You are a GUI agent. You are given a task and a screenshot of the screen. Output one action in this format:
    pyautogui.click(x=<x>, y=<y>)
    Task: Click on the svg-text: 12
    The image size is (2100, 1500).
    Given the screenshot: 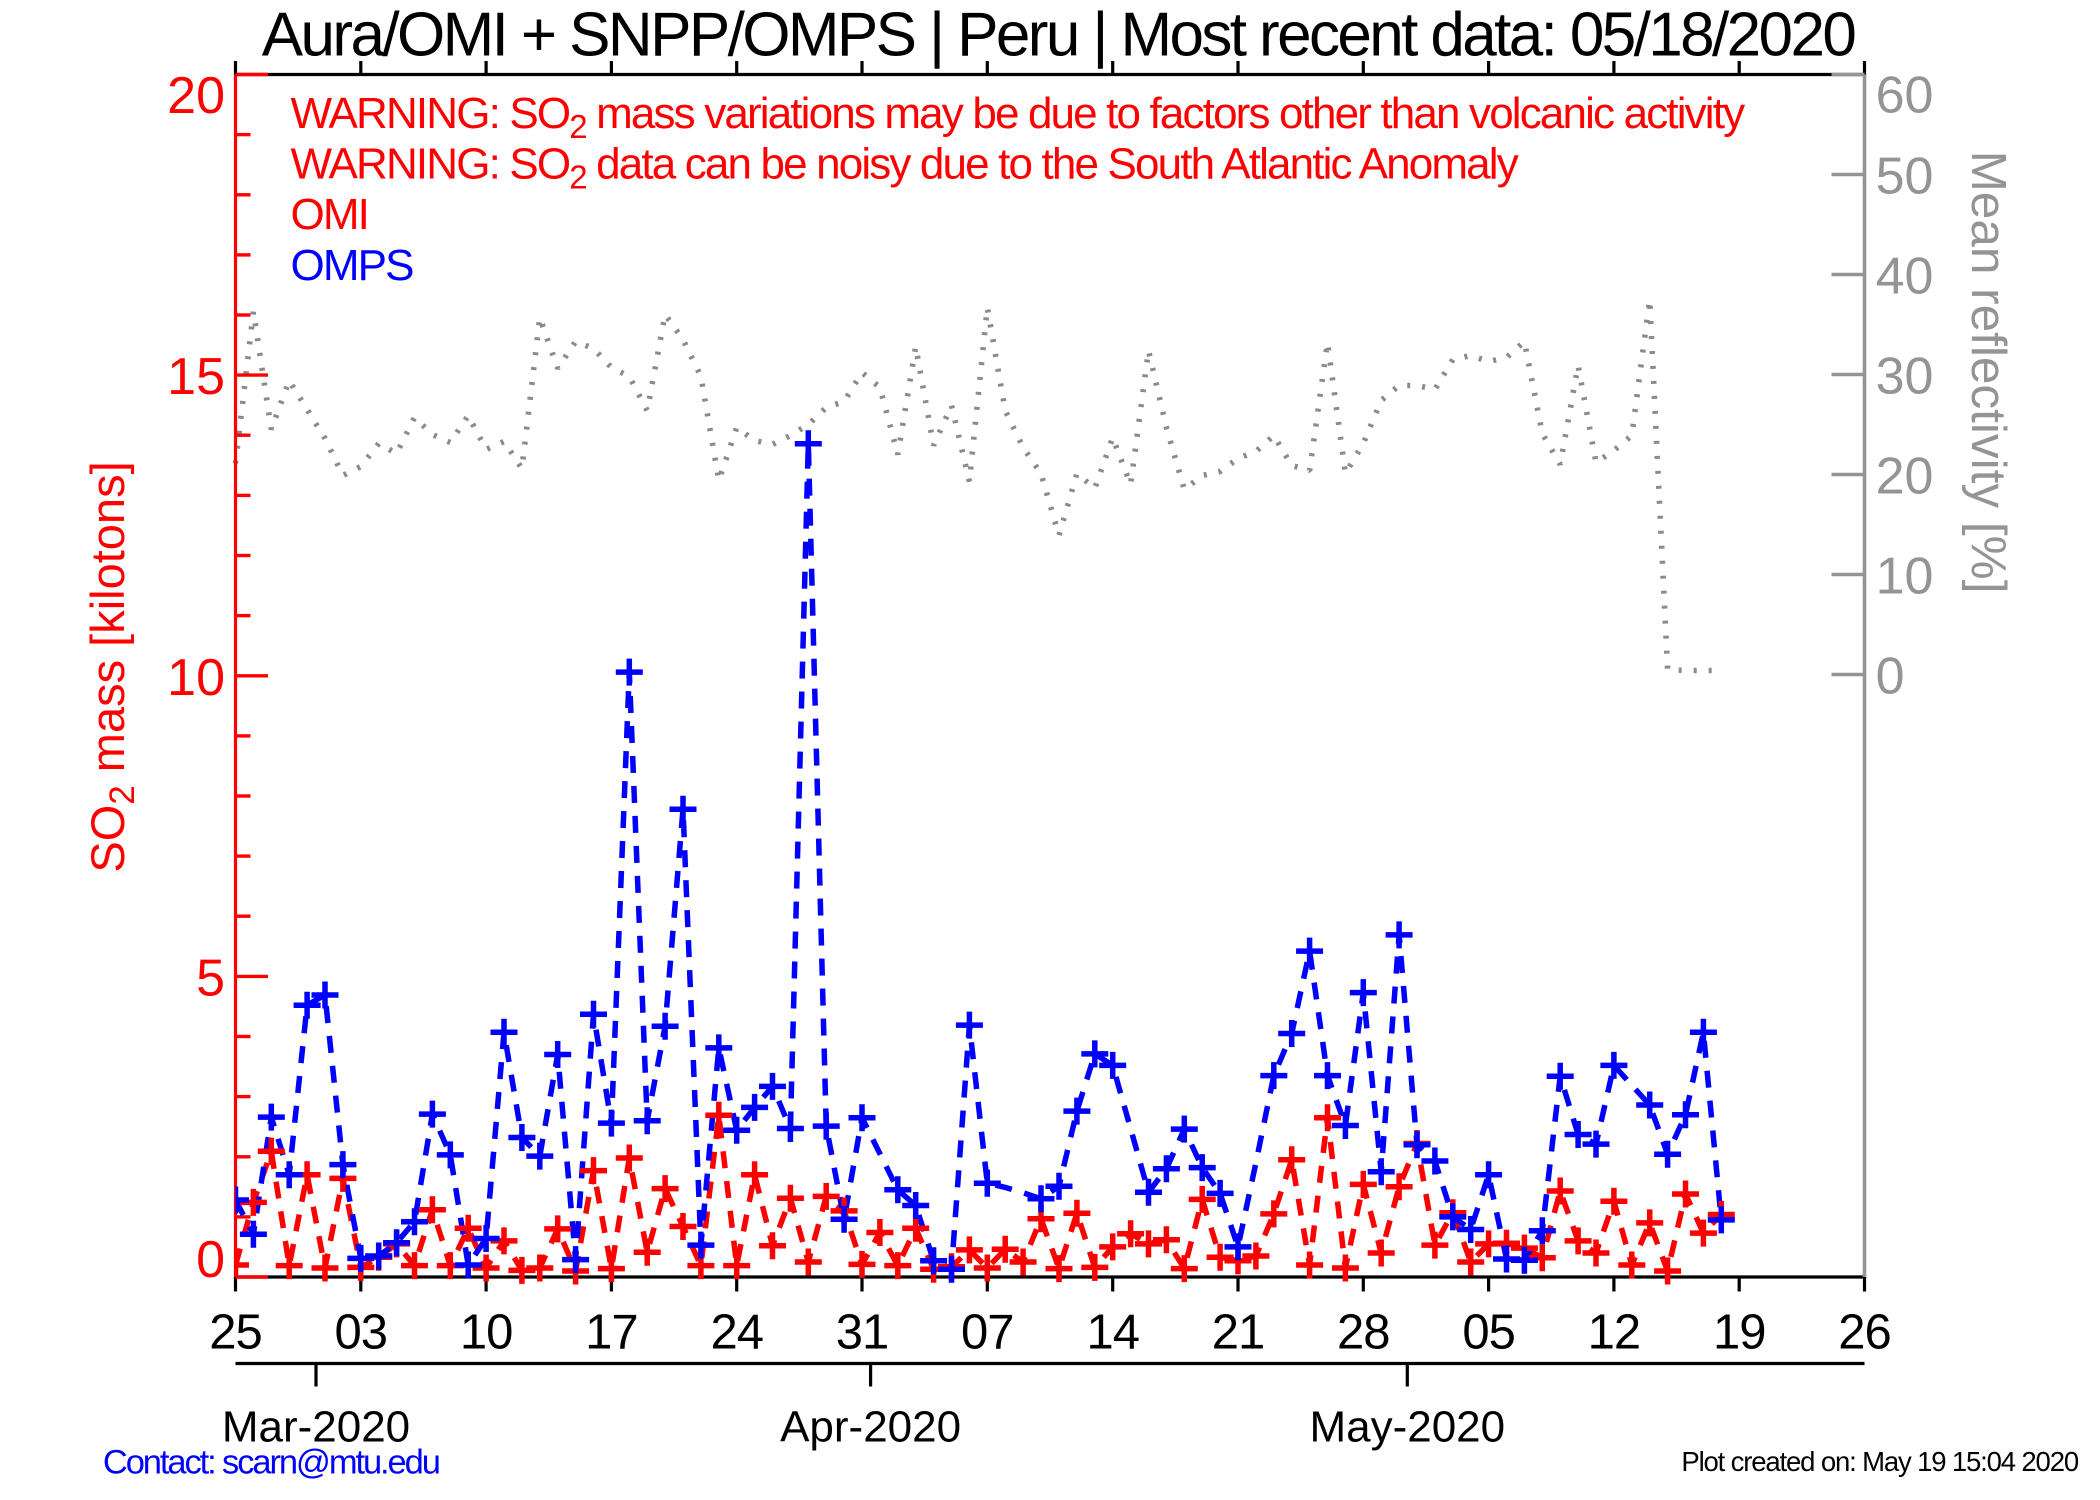 What is the action you would take?
    pyautogui.click(x=1614, y=1333)
    